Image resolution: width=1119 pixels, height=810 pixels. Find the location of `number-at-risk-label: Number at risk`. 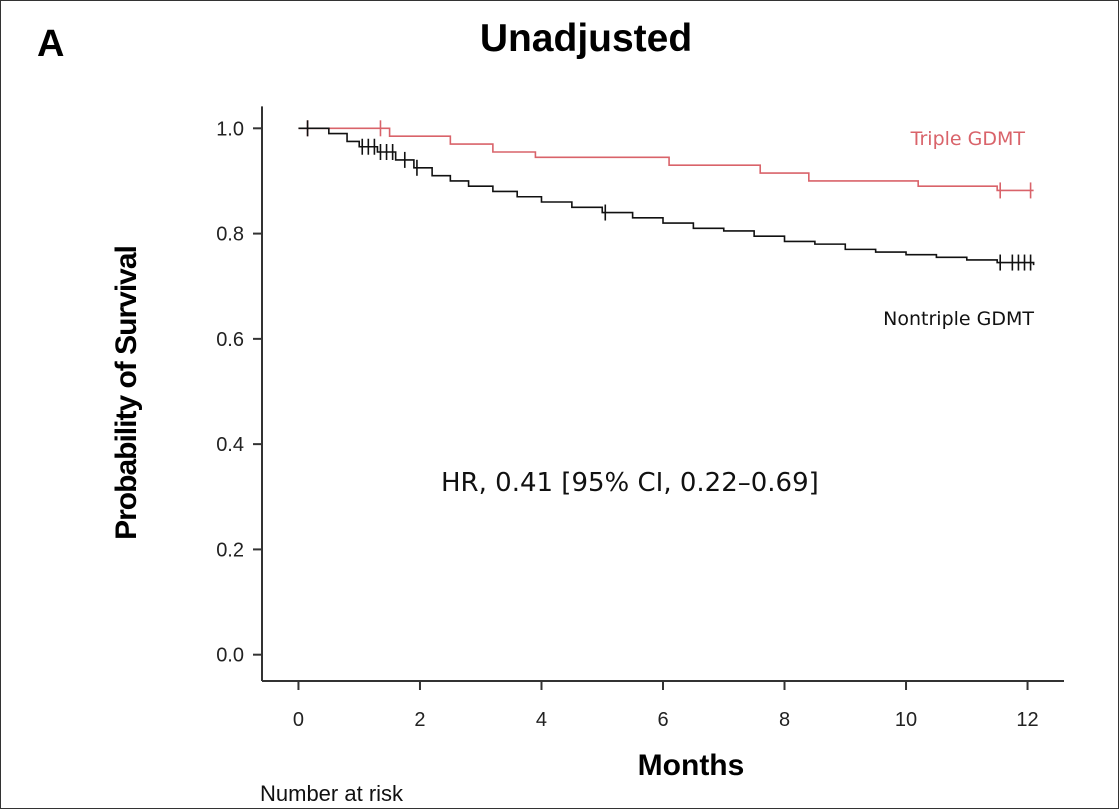

number-at-risk-label: Number at risk is located at coordinates (332, 793).